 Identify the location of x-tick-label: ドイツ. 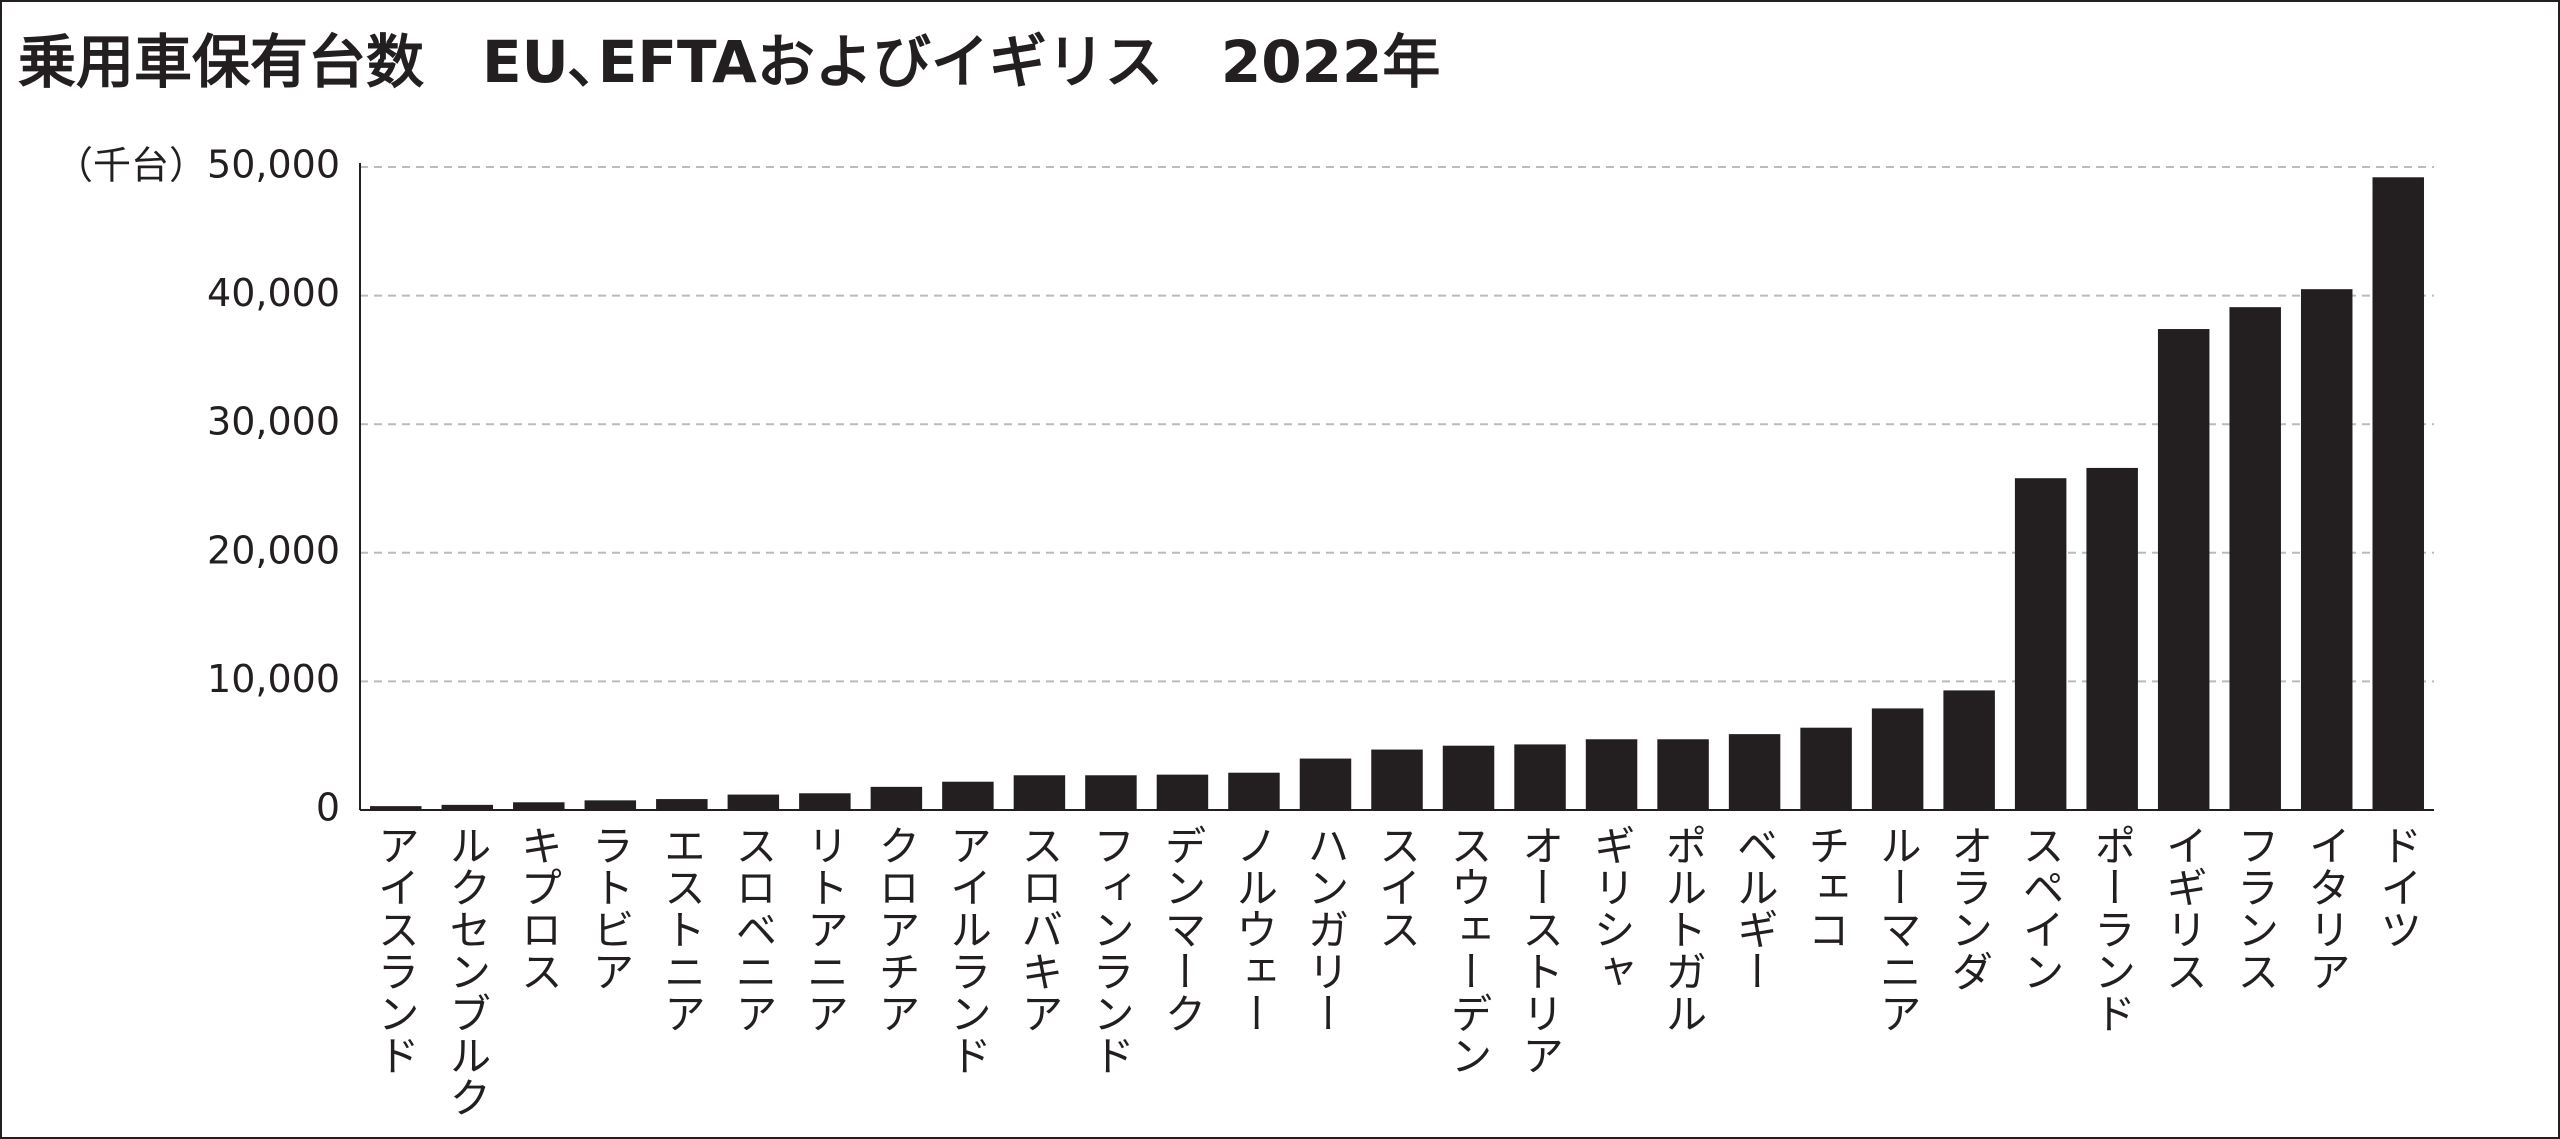
(2398, 887).